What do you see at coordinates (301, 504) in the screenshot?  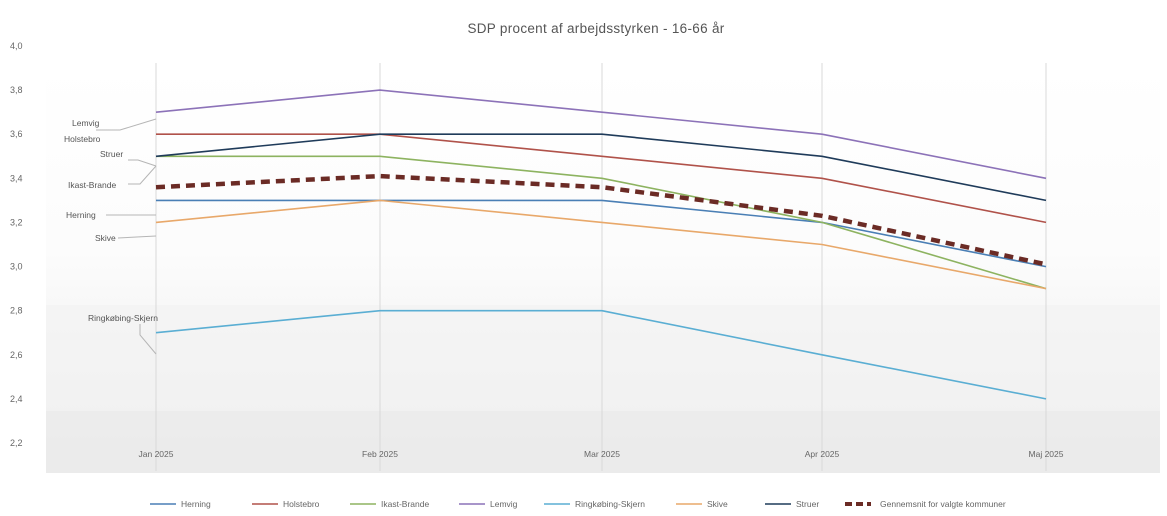 I see `legend-label-holstebro: Holstebro` at bounding box center [301, 504].